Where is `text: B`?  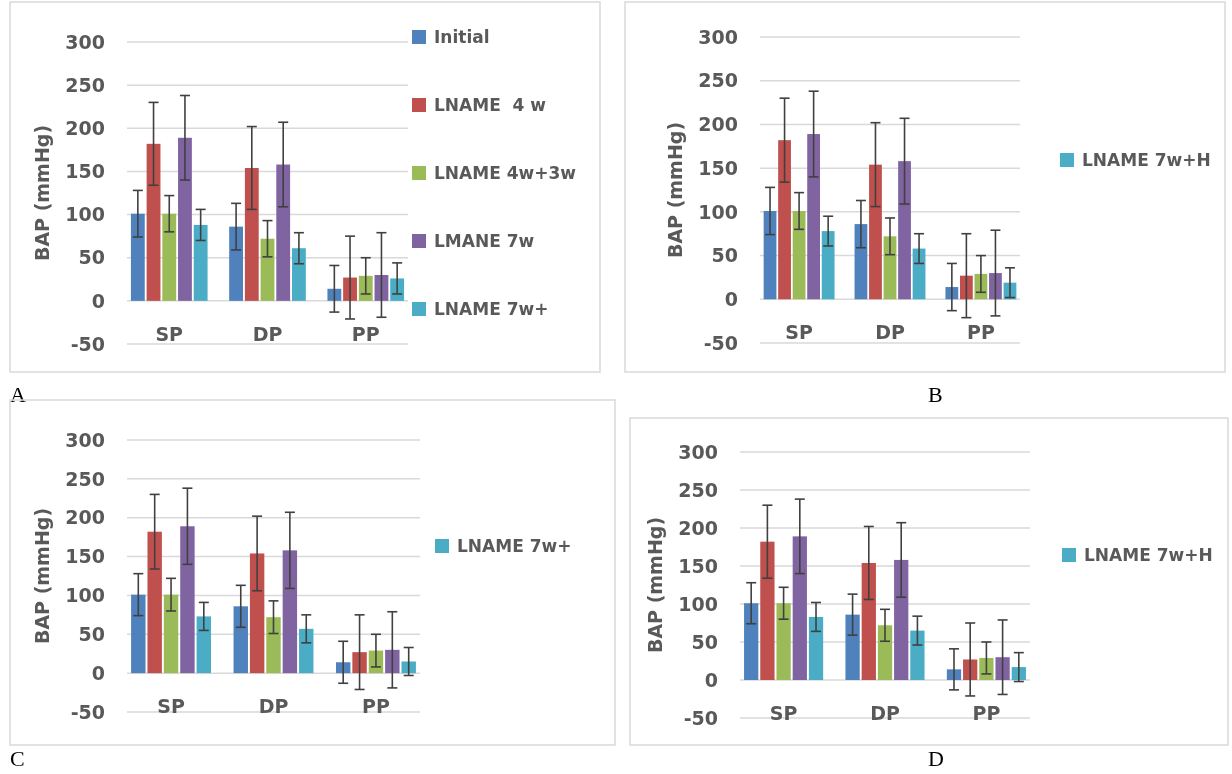 text: B is located at coordinates (935, 394).